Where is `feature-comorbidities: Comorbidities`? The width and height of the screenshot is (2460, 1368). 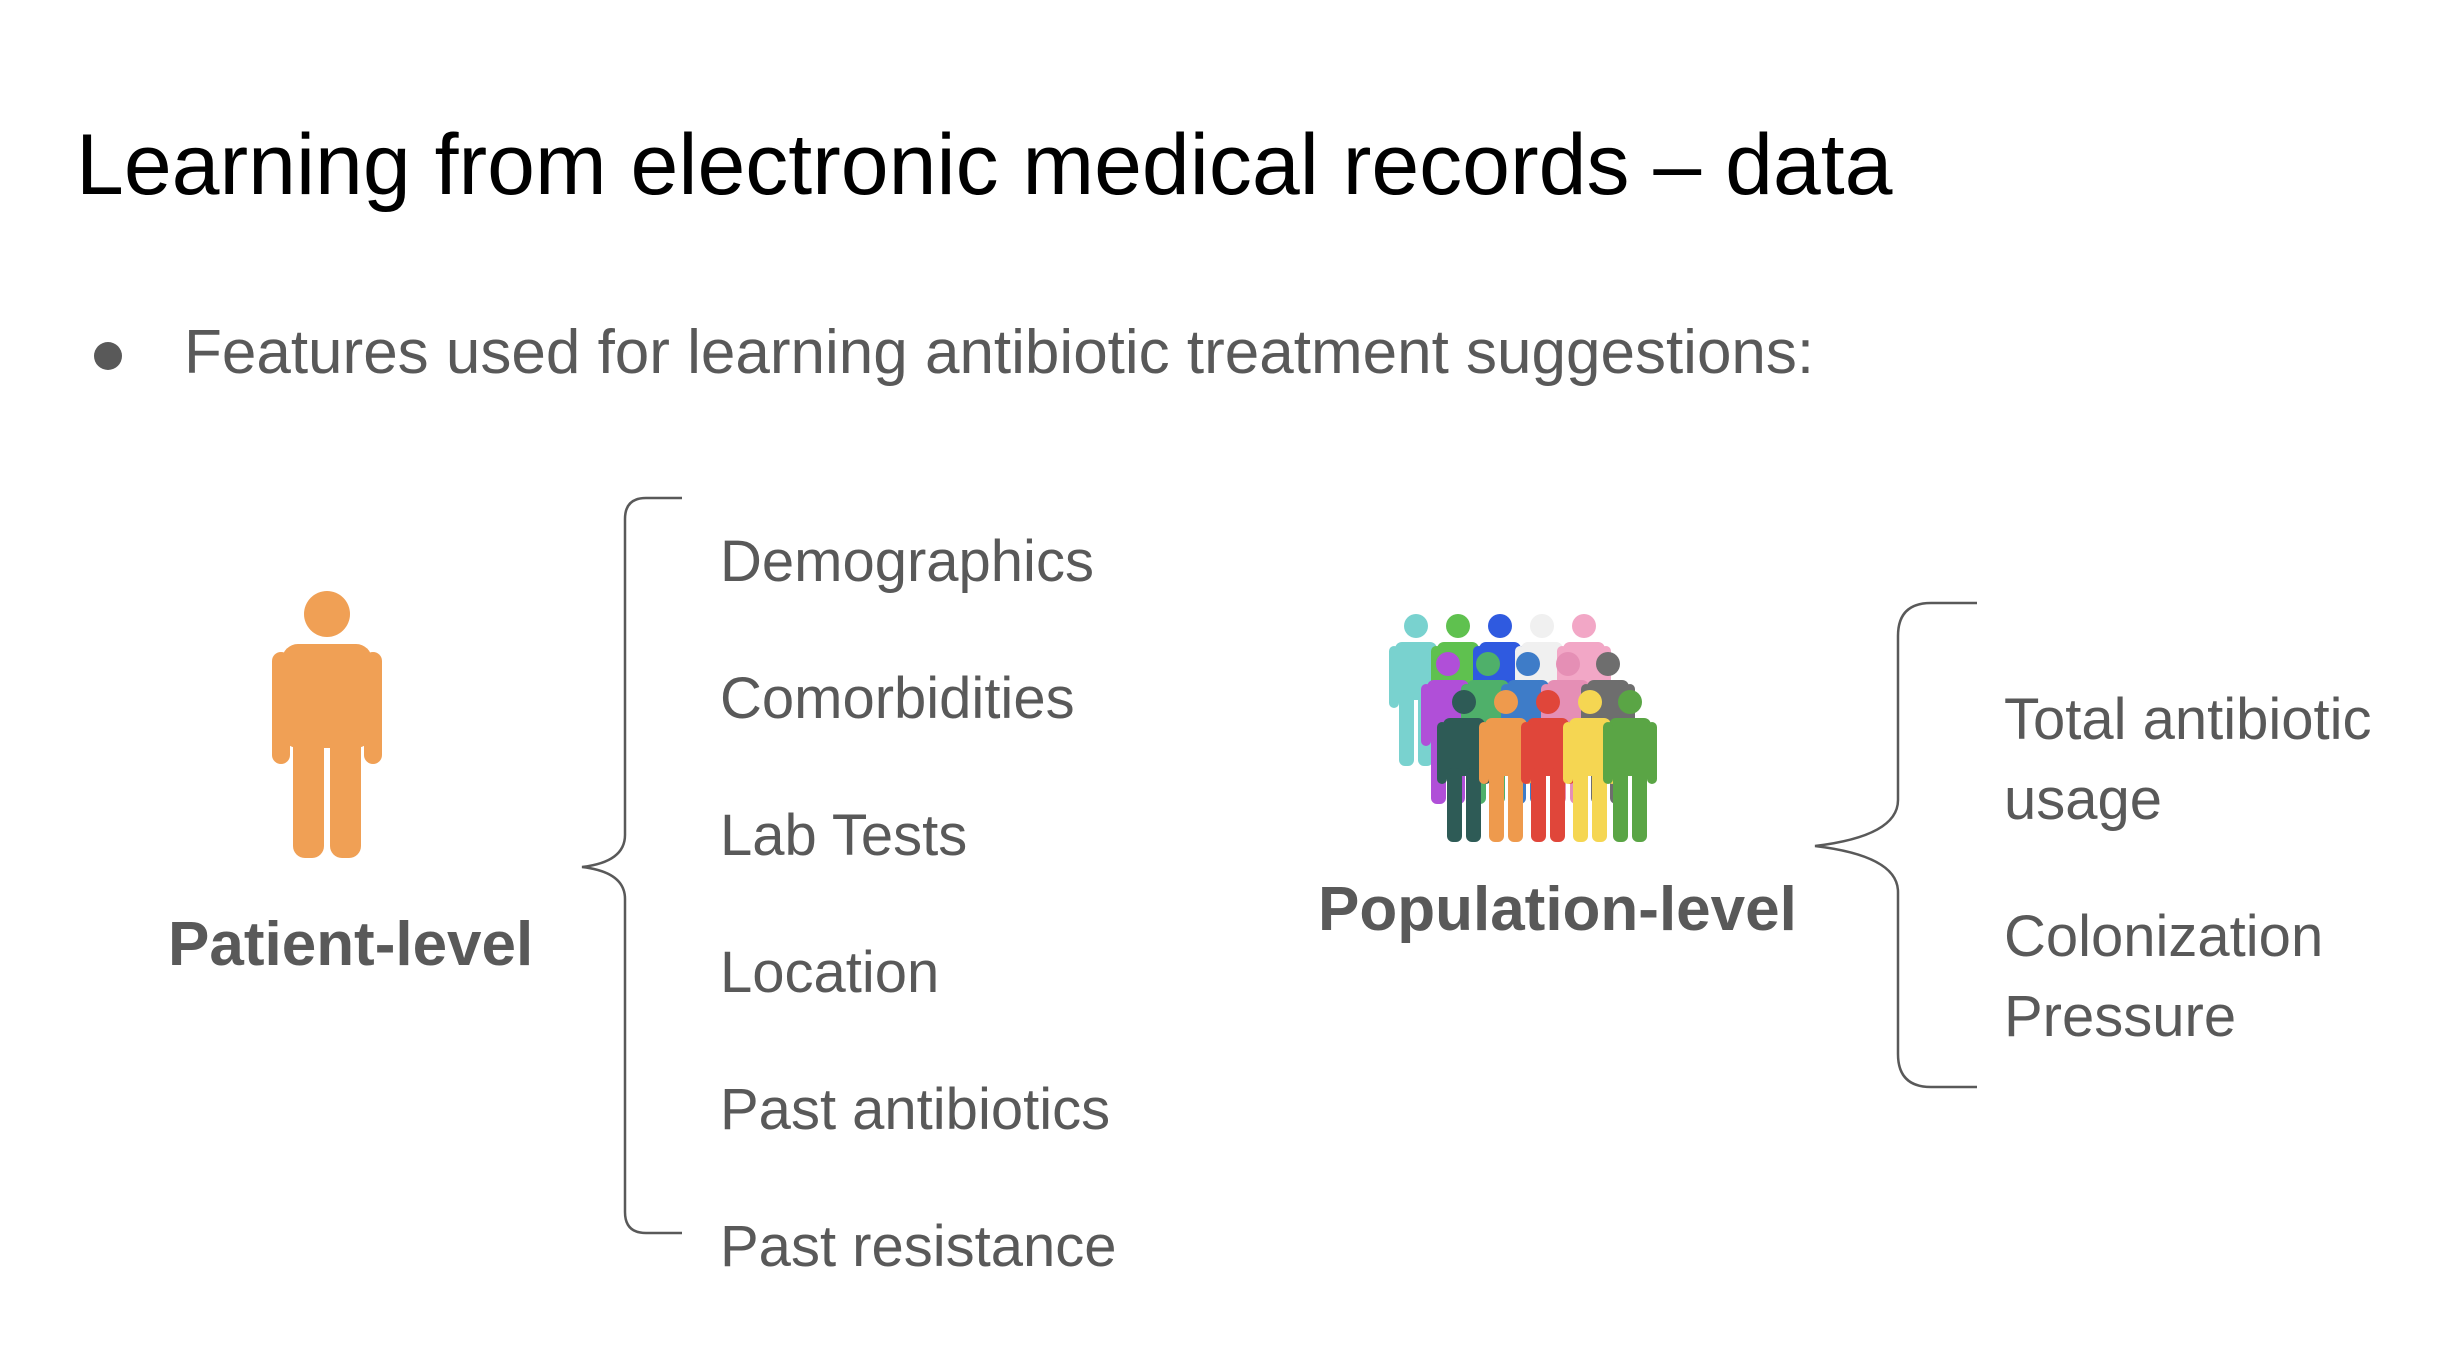
feature-comorbidities: Comorbidities is located at coordinates (897, 698).